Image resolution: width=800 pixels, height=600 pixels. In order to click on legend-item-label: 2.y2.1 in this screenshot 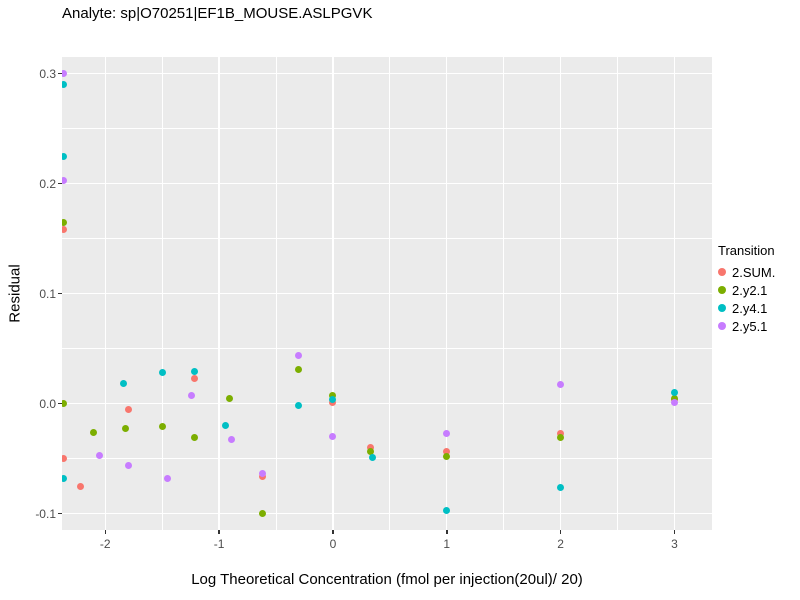, I will do `click(750, 290)`.